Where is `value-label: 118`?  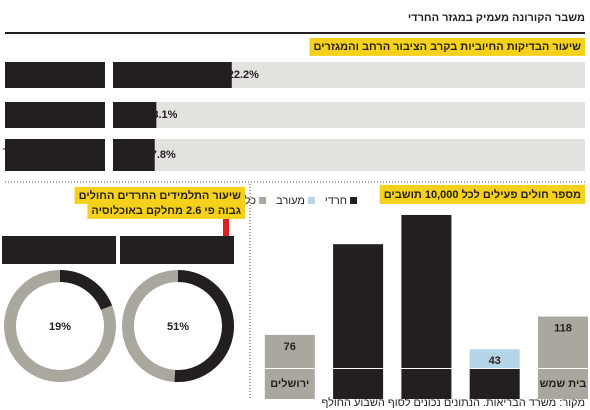 value-label: 118 is located at coordinates (563, 328).